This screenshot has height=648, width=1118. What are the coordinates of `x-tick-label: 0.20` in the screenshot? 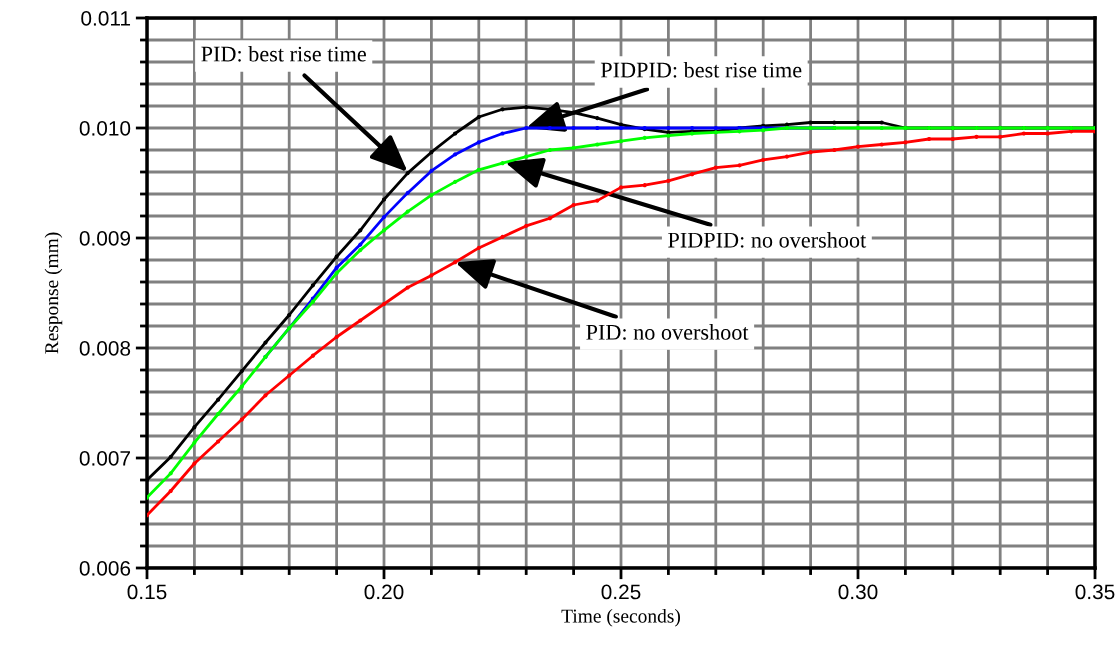 It's located at (384, 592).